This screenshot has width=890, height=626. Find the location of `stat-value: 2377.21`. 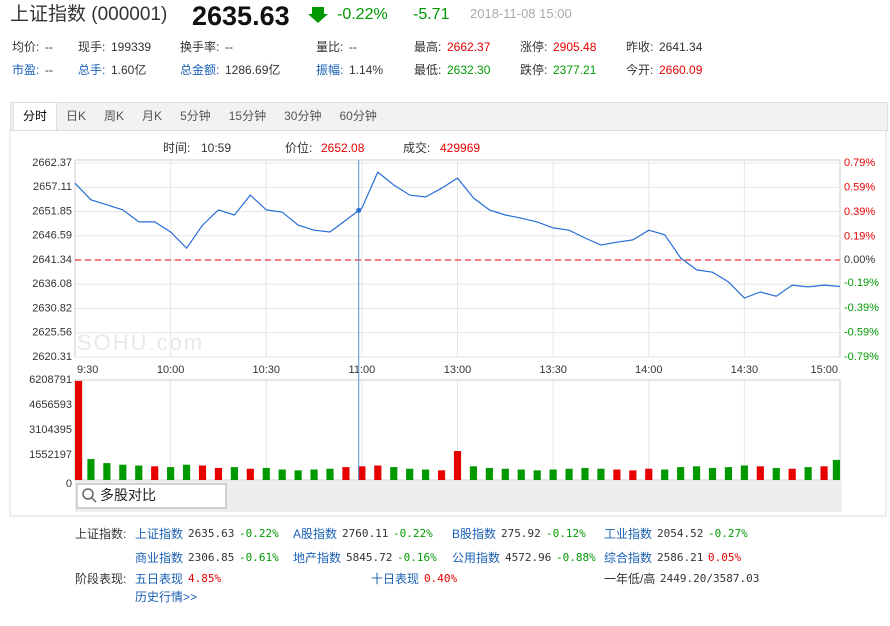

stat-value: 2377.21 is located at coordinates (575, 70).